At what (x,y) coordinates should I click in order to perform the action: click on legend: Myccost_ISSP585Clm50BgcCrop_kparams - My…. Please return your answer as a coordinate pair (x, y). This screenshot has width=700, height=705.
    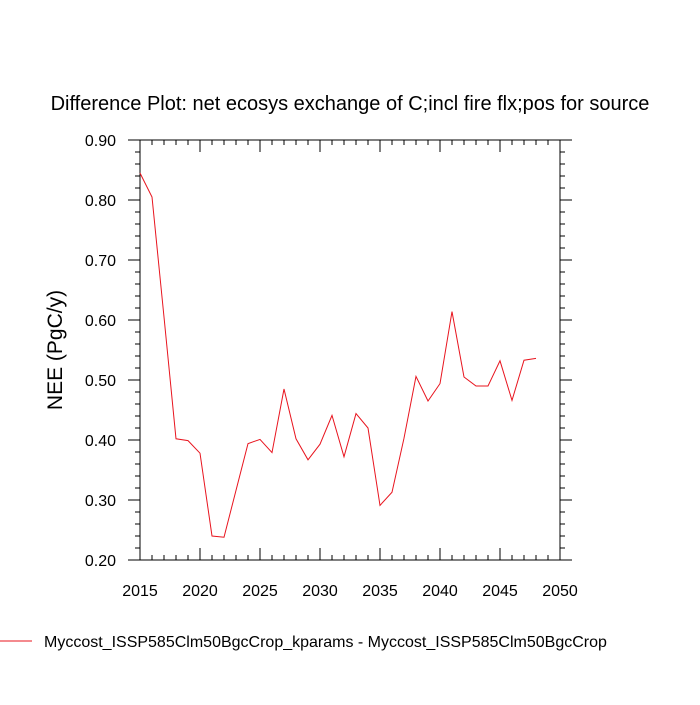
    Looking at the image, I should click on (303, 642).